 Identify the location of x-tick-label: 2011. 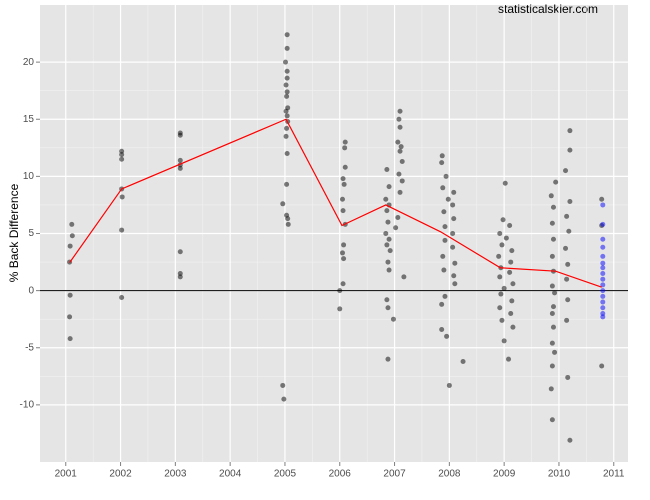
(614, 474).